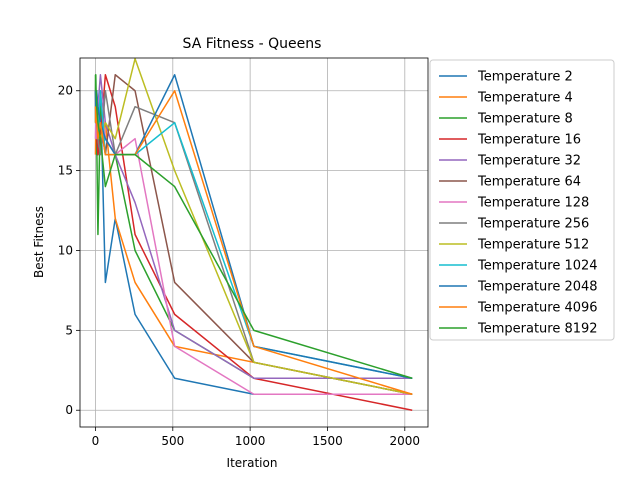 This screenshot has height=480, width=640. I want to click on legend-label: Temperature 2, so click(525, 77).